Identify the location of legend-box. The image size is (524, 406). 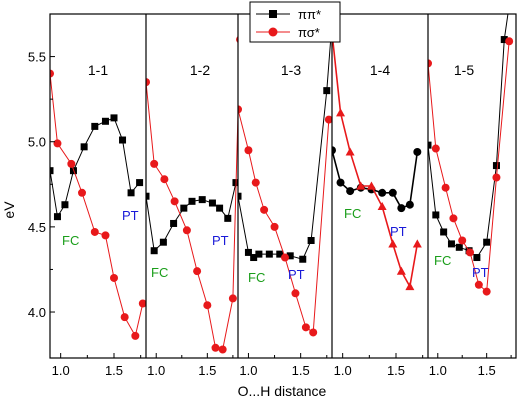
(295, 22).